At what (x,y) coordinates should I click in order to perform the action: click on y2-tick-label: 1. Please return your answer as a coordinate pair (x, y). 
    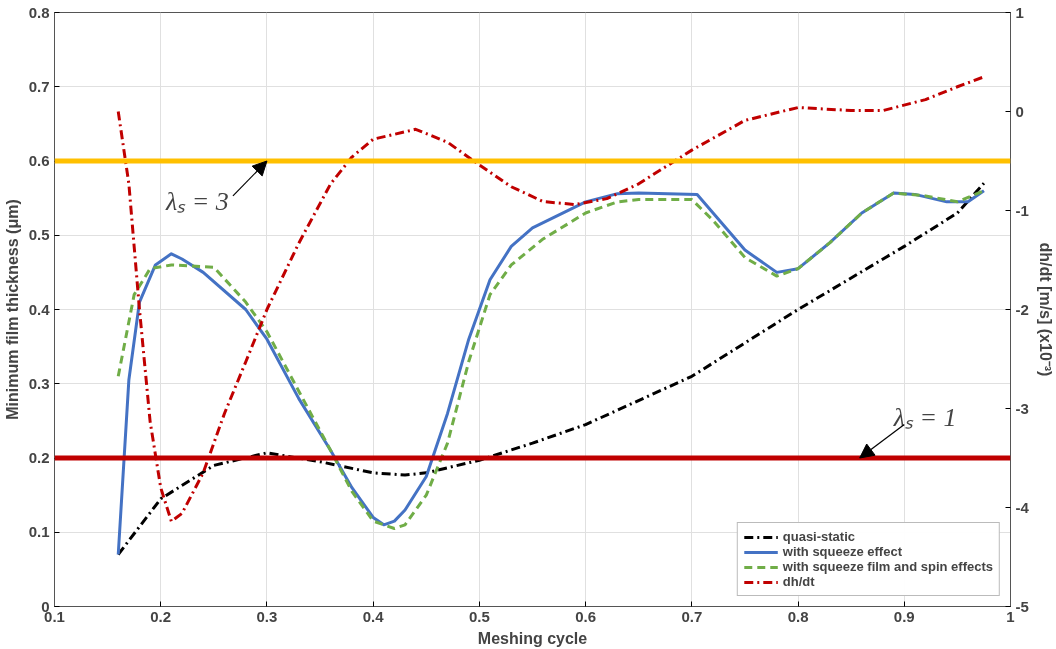
    Looking at the image, I should click on (1019, 12).